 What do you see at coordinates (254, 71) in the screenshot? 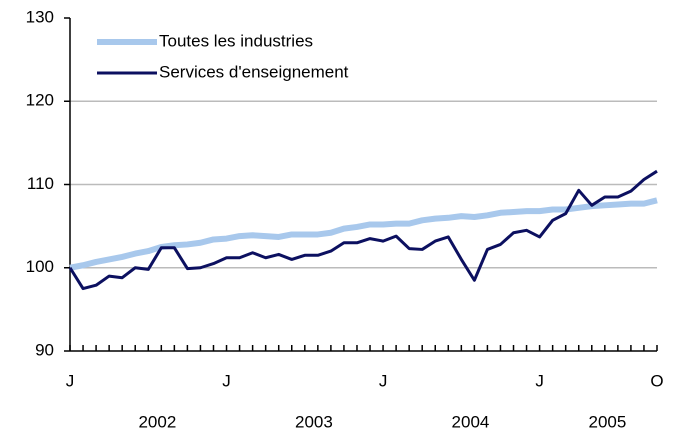
I see `legend-label: Services d'enseignement` at bounding box center [254, 71].